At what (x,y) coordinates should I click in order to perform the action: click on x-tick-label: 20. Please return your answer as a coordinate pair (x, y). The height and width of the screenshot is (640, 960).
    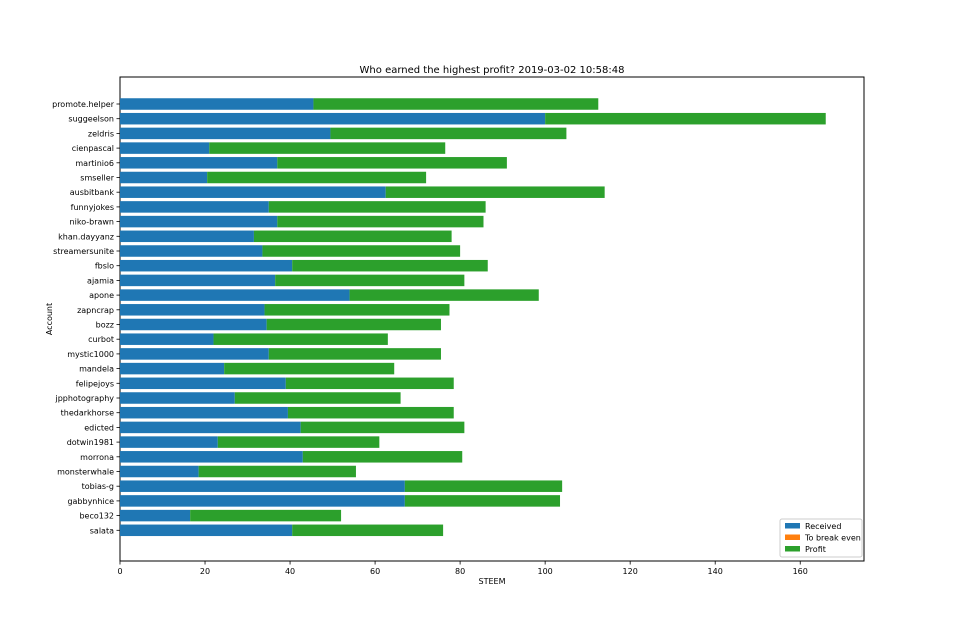
    Looking at the image, I should click on (205, 571).